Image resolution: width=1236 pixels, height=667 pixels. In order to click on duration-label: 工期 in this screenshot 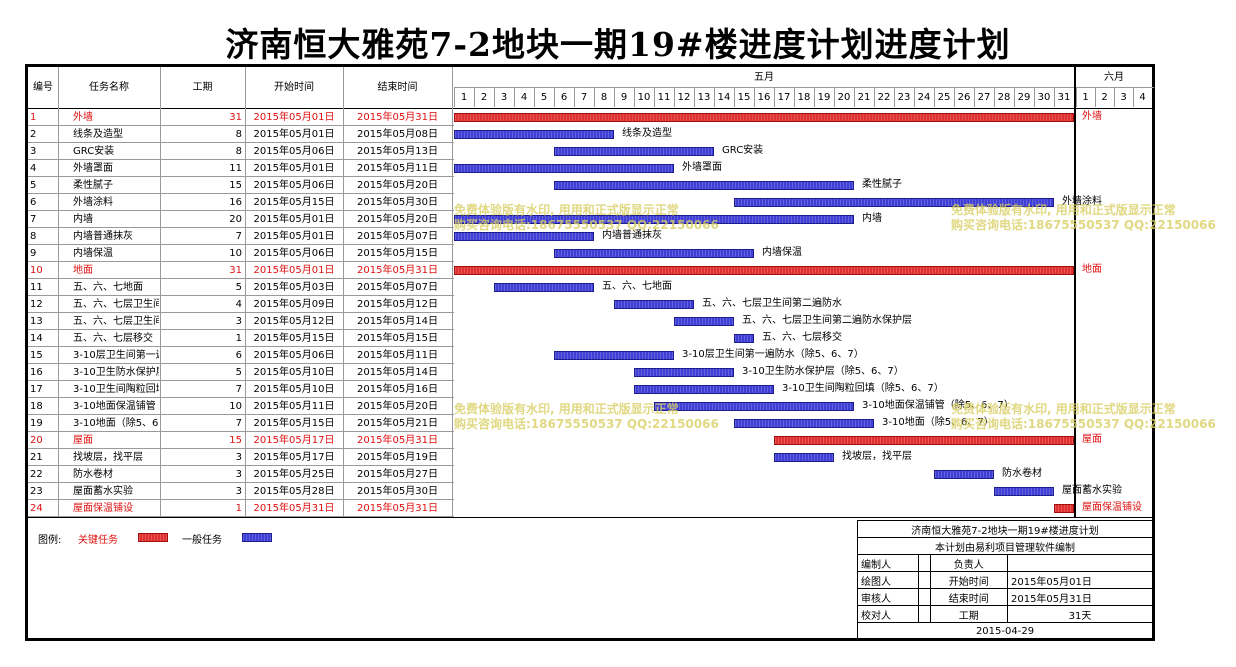, I will do `click(968, 614)`.